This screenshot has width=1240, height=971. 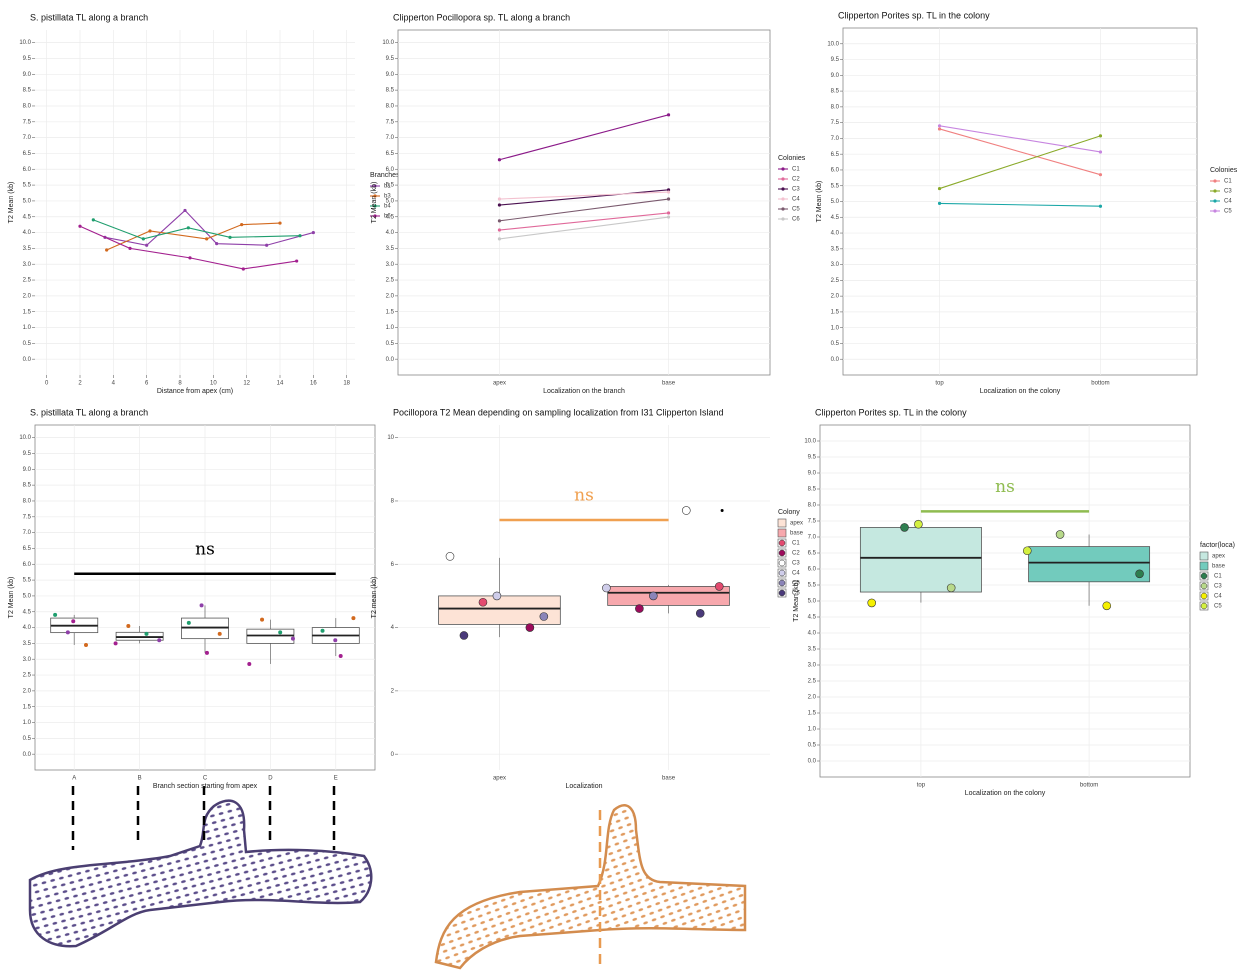 What do you see at coordinates (792, 158) in the screenshot?
I see `legend-title: Colonies` at bounding box center [792, 158].